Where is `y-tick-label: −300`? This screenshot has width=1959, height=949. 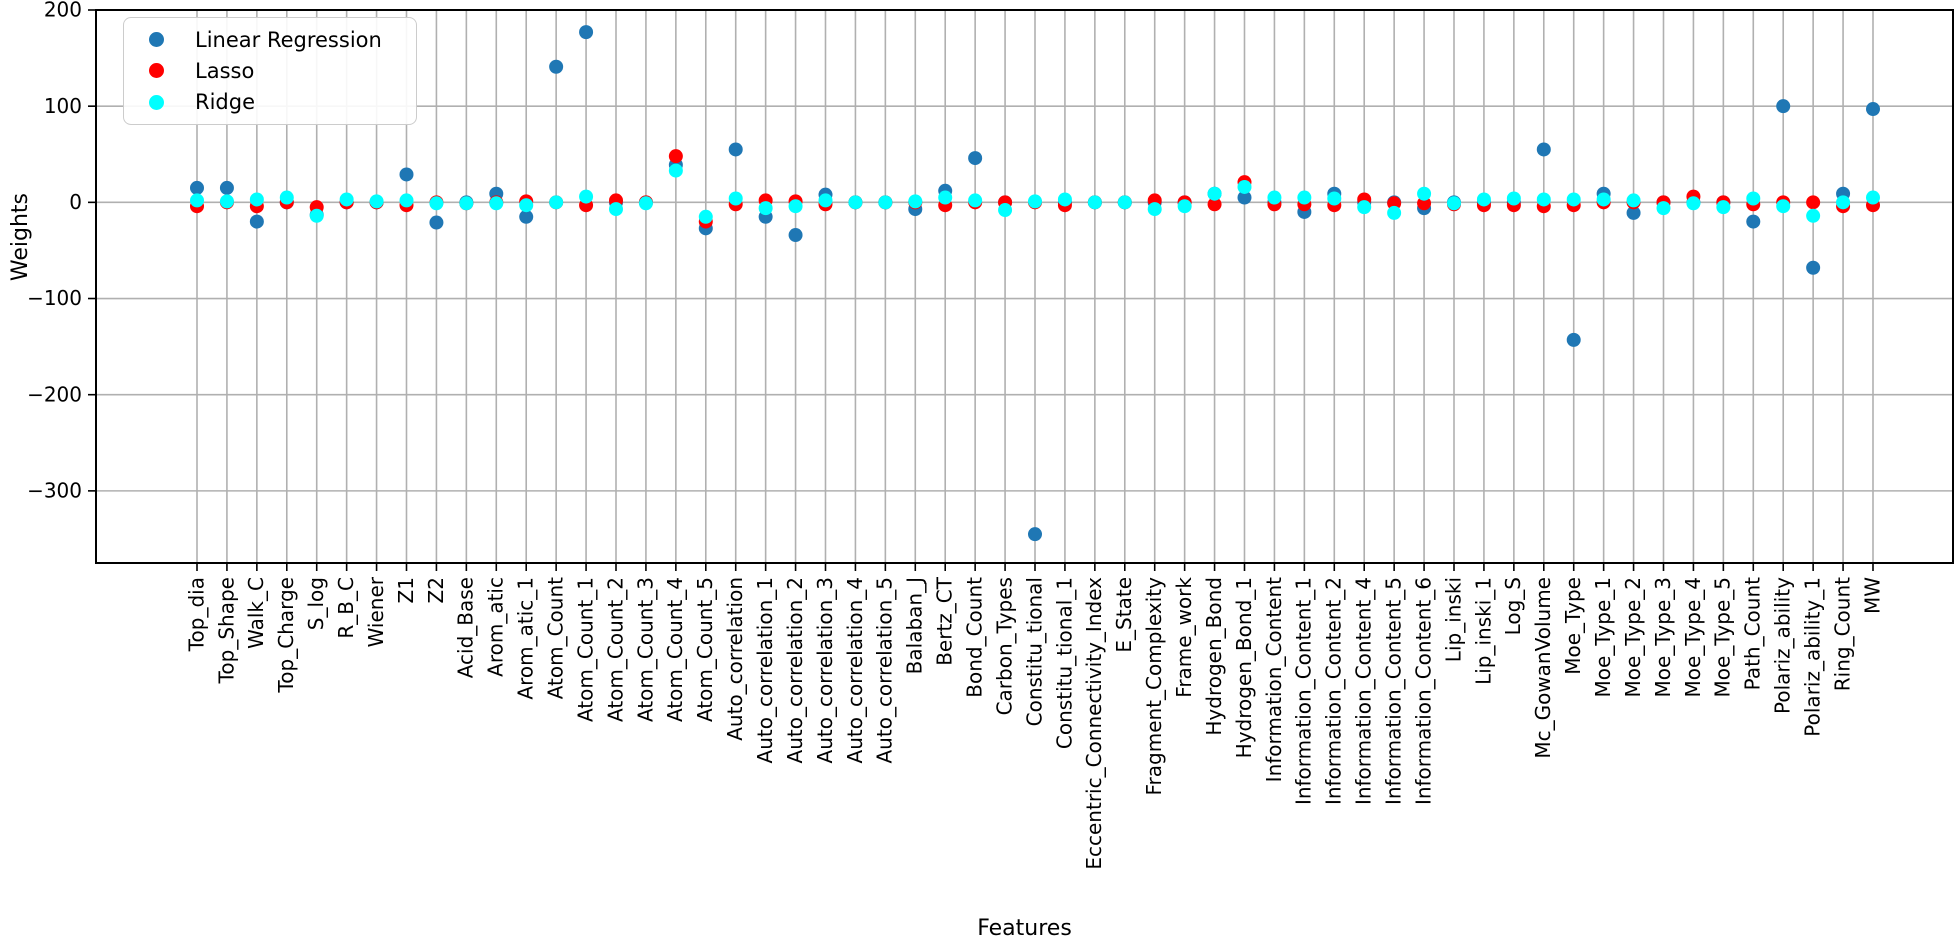
y-tick-label: −300 is located at coordinates (54, 490).